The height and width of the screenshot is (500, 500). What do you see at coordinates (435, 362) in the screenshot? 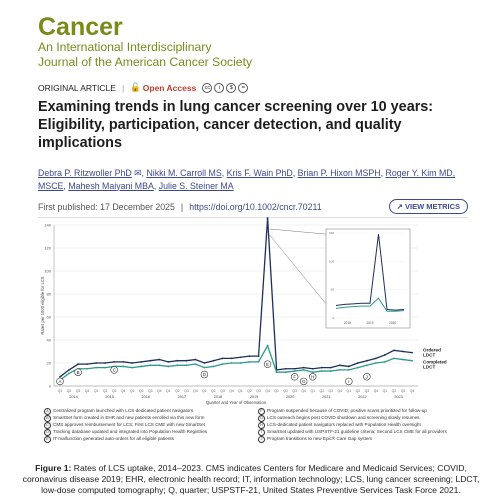
I see `completed-series-label: Completed` at bounding box center [435, 362].